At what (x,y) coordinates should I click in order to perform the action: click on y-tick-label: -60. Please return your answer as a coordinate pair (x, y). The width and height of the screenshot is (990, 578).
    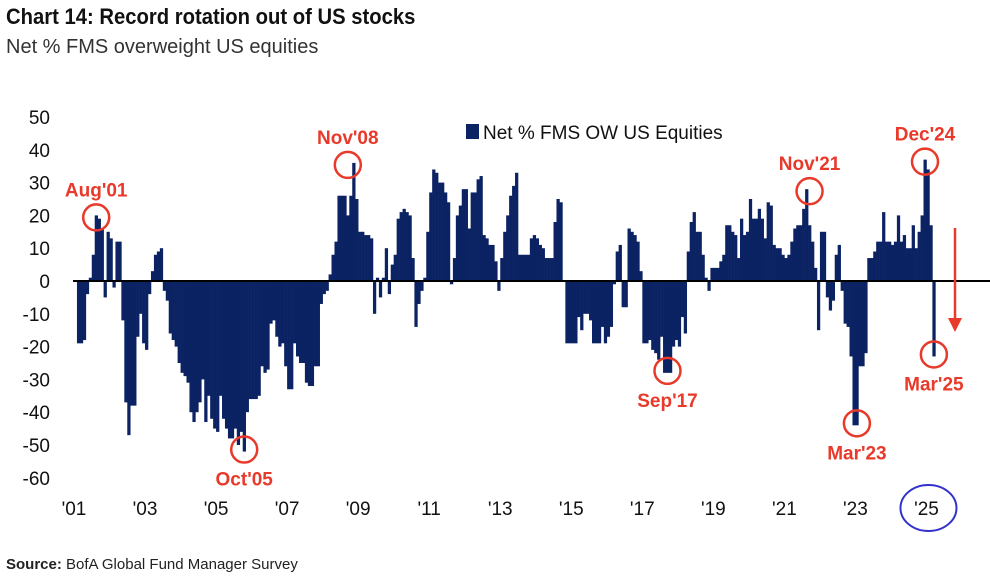
    Looking at the image, I should click on (36, 479).